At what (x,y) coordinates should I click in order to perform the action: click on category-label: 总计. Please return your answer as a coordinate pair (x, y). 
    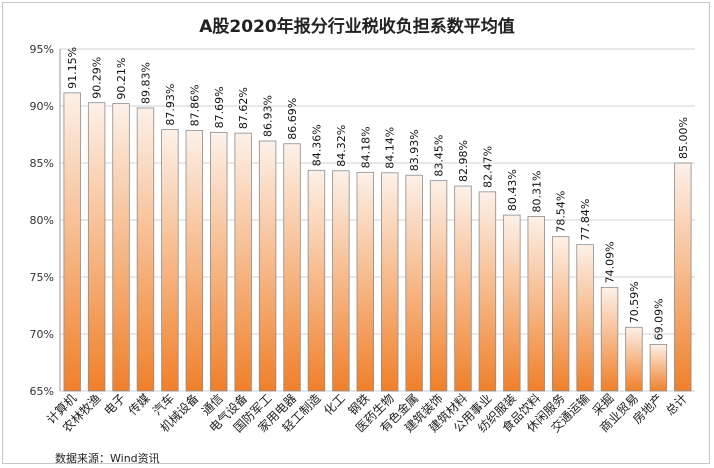
    Looking at the image, I should click on (676, 404).